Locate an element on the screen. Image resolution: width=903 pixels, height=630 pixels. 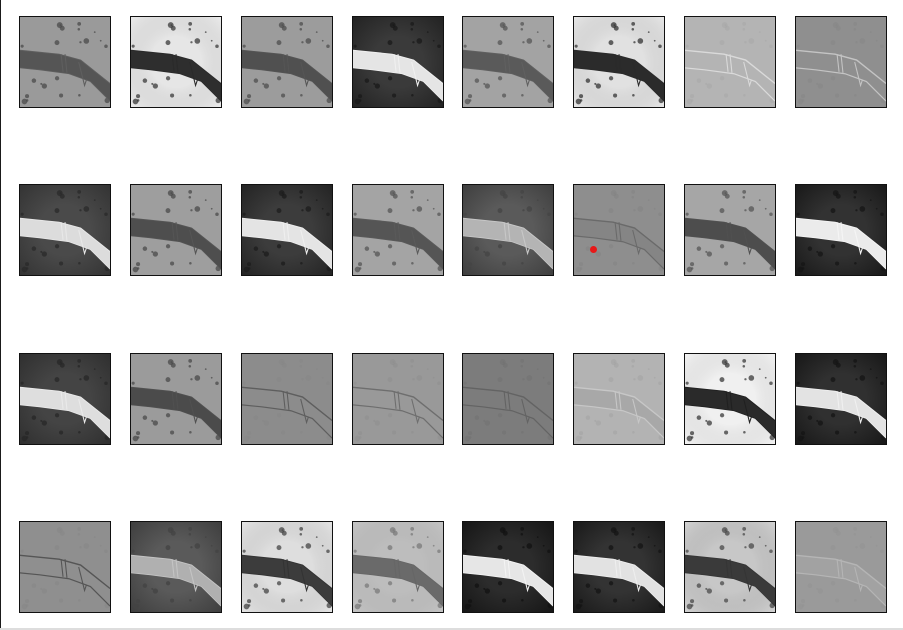
red-dot-marker is located at coordinates (593, 249).